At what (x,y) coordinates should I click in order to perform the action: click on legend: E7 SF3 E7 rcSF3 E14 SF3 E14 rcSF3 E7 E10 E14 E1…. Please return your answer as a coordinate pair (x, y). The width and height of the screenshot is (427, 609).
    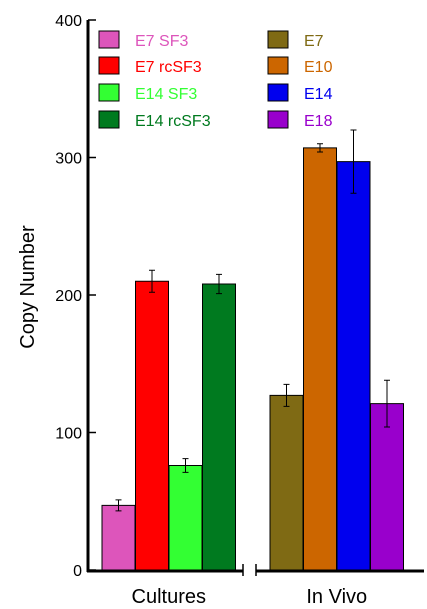
    Looking at the image, I should click on (215, 80).